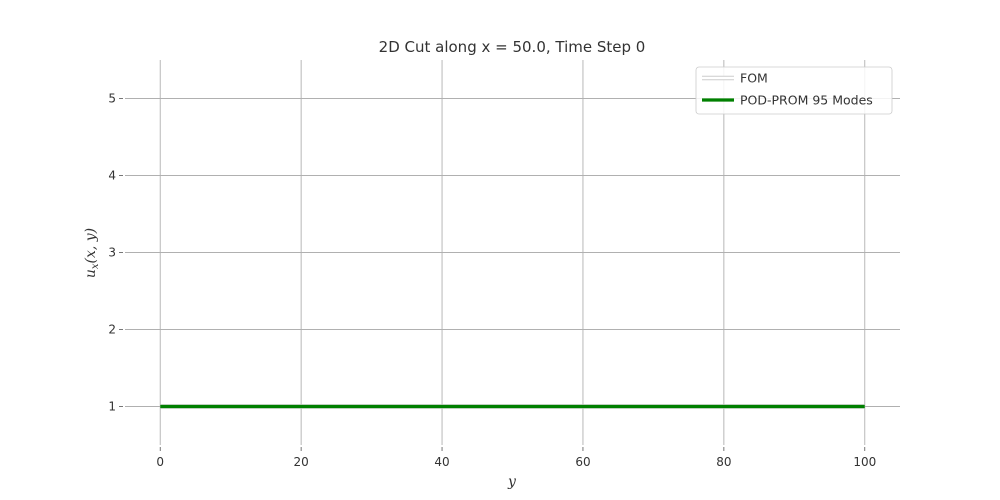 The width and height of the screenshot is (1000, 500). I want to click on y-tick-label: 1, so click(112, 407).